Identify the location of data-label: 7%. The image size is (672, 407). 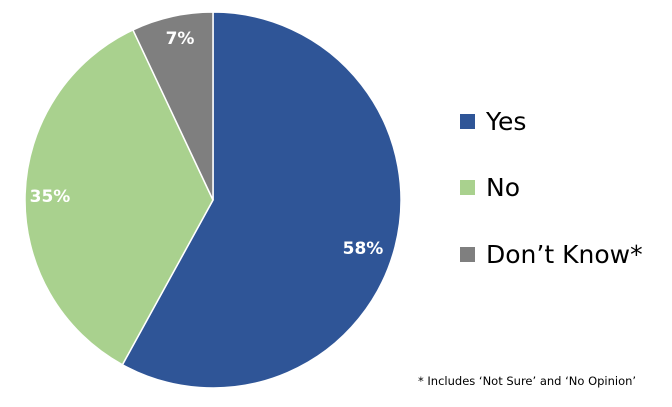
(180, 39).